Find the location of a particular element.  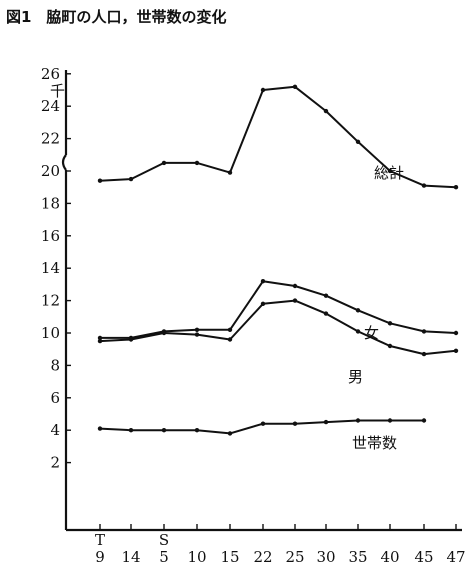

y-tick-label: 26 is located at coordinates (50, 74).